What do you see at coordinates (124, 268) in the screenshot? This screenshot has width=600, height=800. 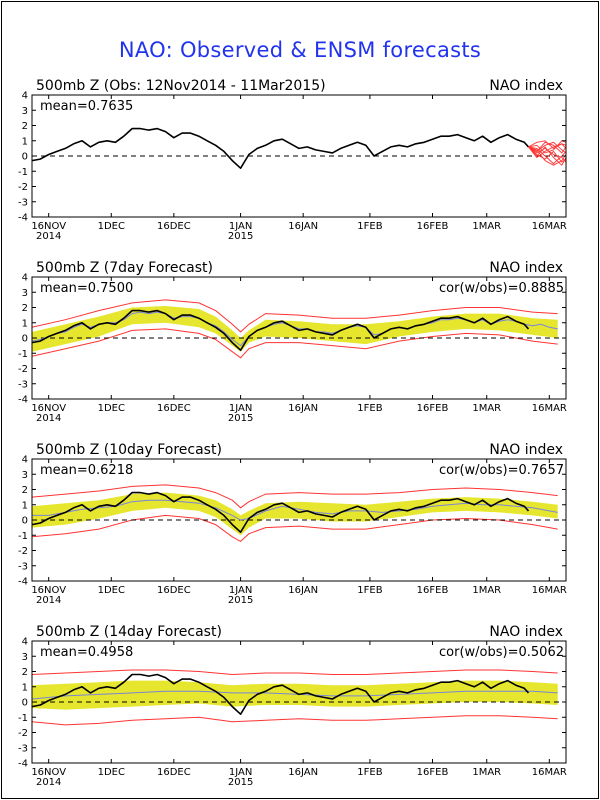 I see `panel-title: 500mb Z (7day Forecast)` at bounding box center [124, 268].